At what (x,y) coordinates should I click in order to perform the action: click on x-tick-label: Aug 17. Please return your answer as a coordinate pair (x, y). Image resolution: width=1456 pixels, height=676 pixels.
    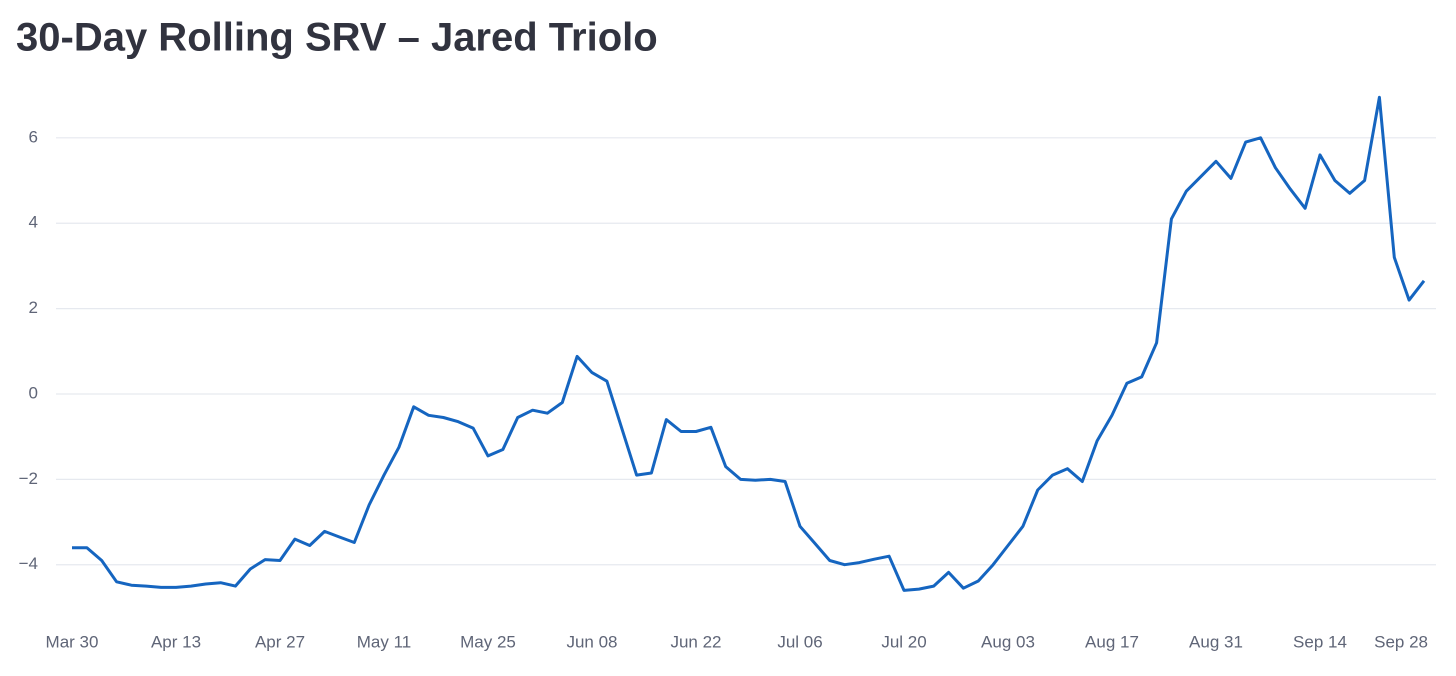
    Looking at the image, I should click on (1112, 641).